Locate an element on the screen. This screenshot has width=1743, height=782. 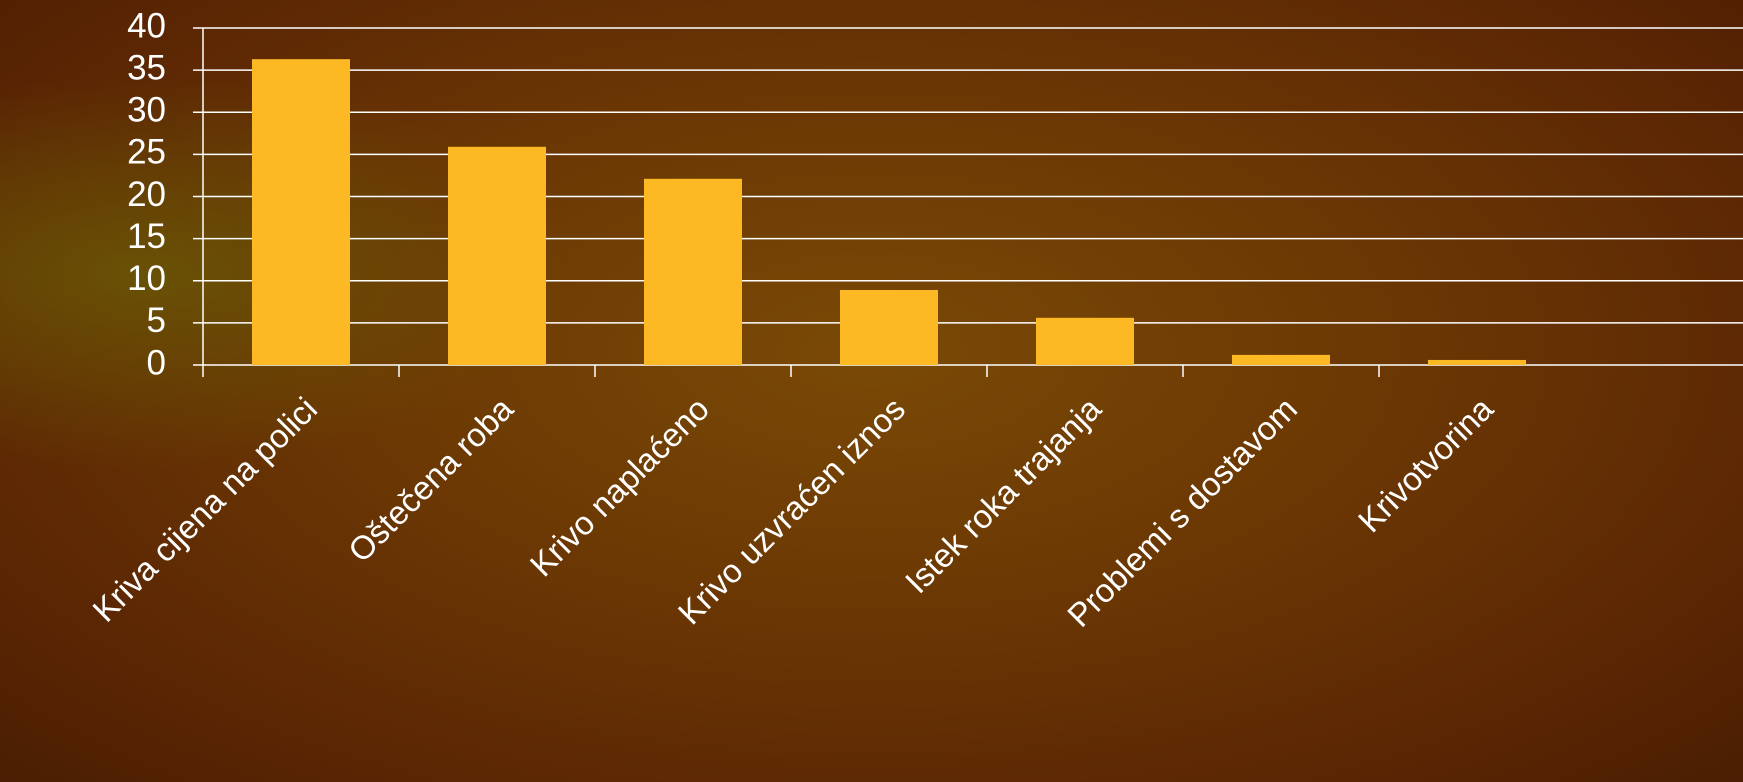
y-tick-label: 35 is located at coordinates (146, 67).